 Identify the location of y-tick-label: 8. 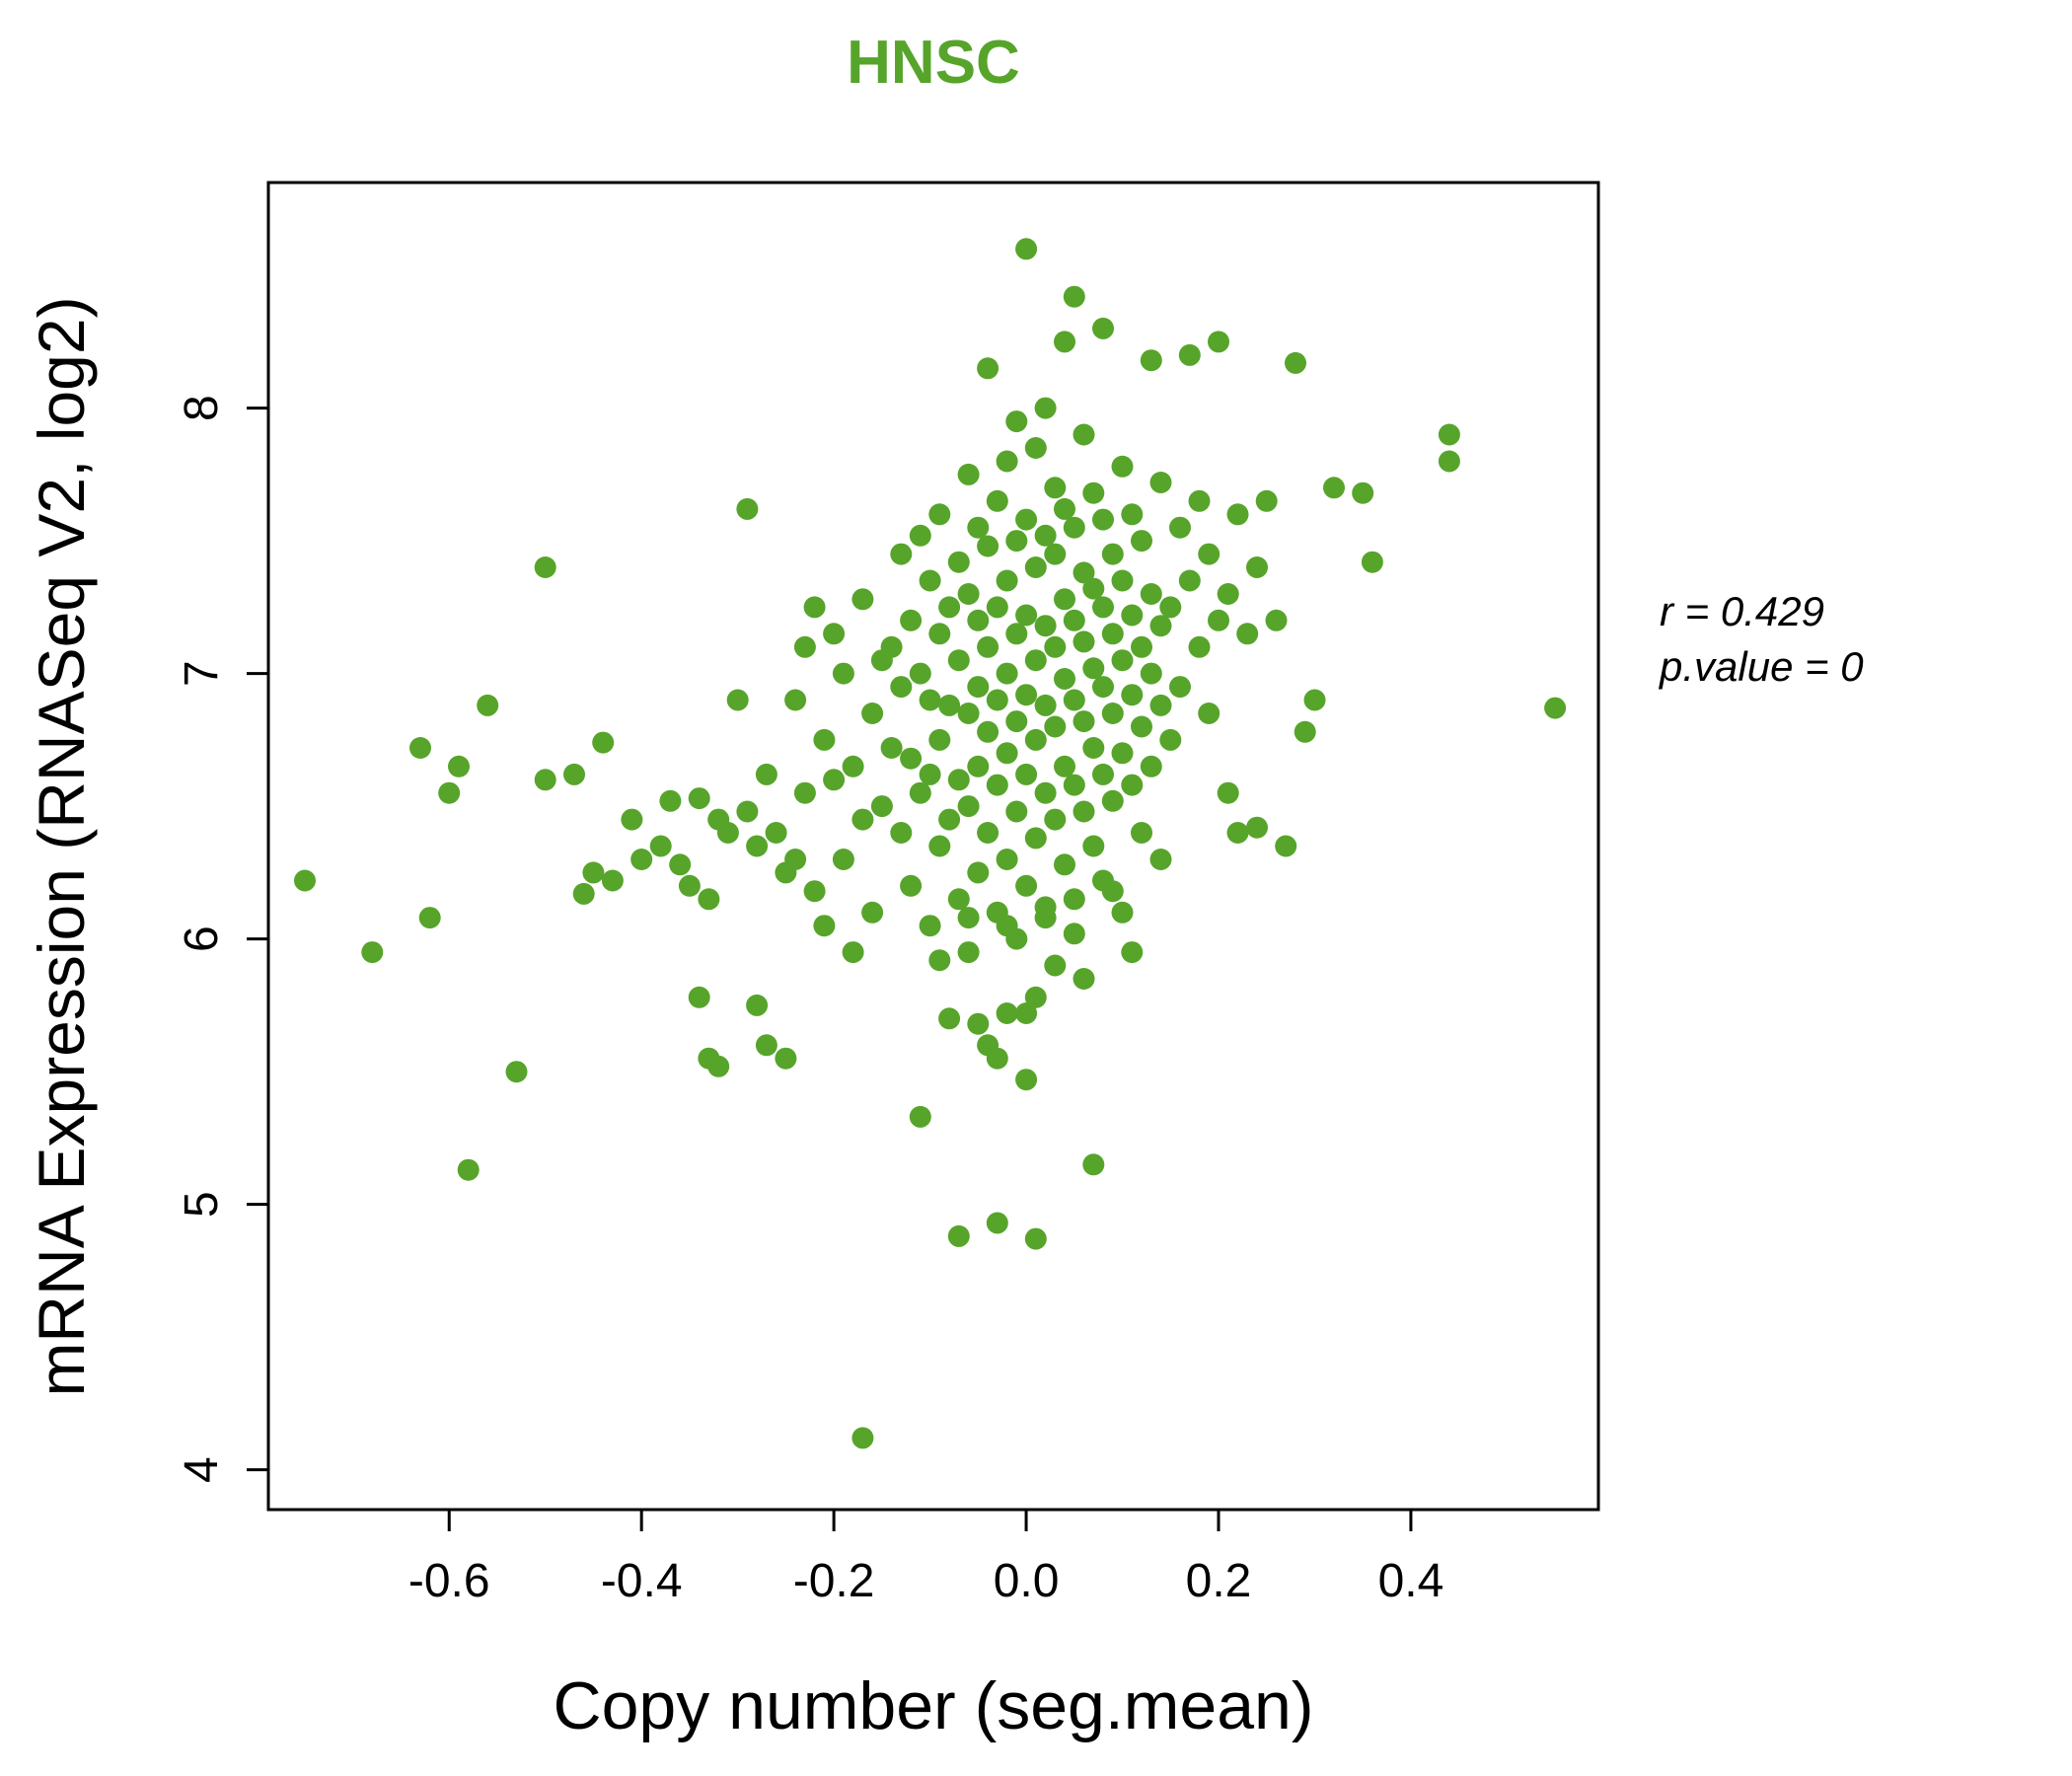
(202, 408).